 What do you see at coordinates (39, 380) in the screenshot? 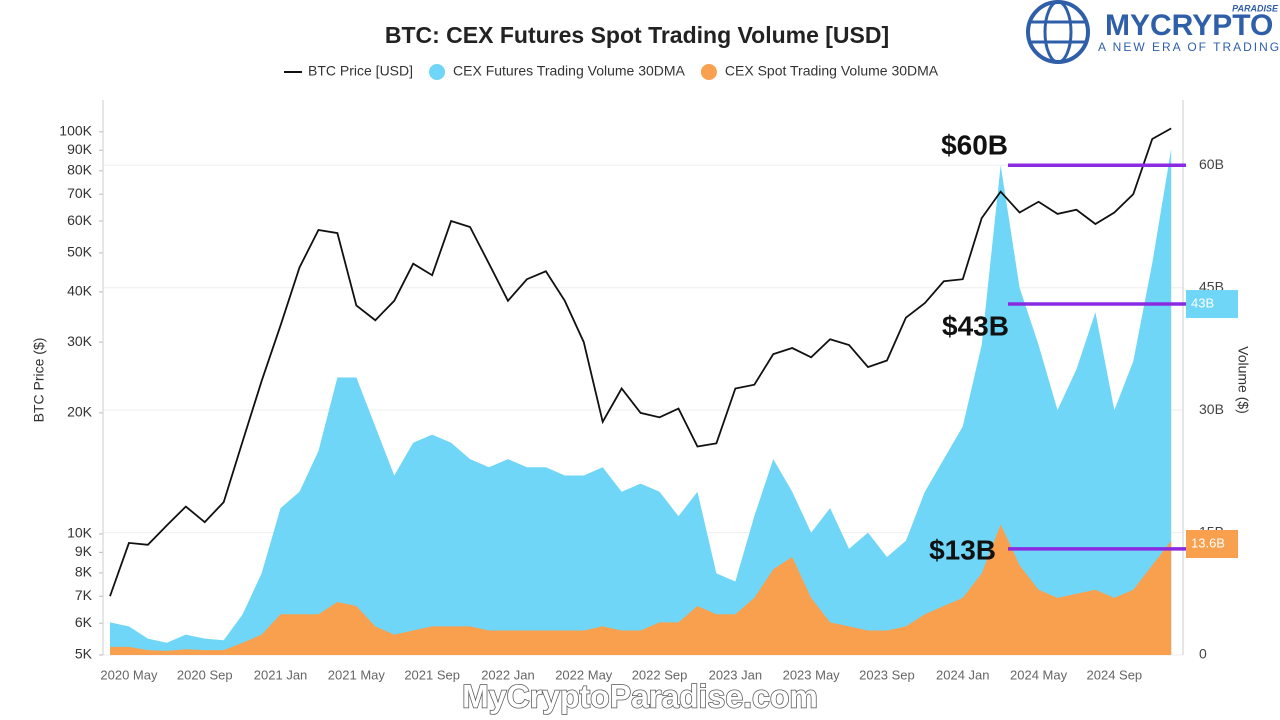
I see `y-axis-title: BTC Price ($)` at bounding box center [39, 380].